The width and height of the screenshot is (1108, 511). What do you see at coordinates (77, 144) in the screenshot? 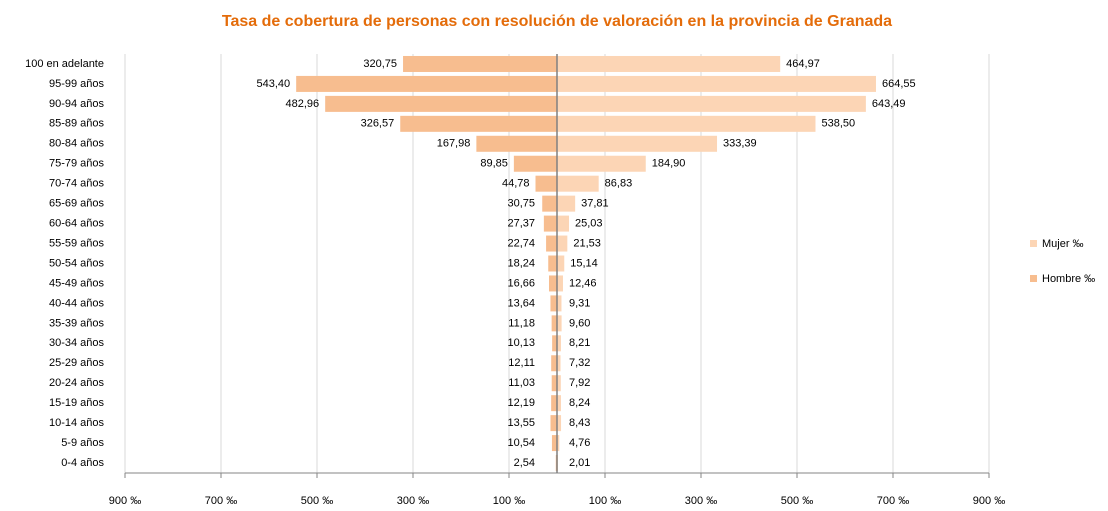
I see `y-tick-label: 80-84 años` at bounding box center [77, 144].